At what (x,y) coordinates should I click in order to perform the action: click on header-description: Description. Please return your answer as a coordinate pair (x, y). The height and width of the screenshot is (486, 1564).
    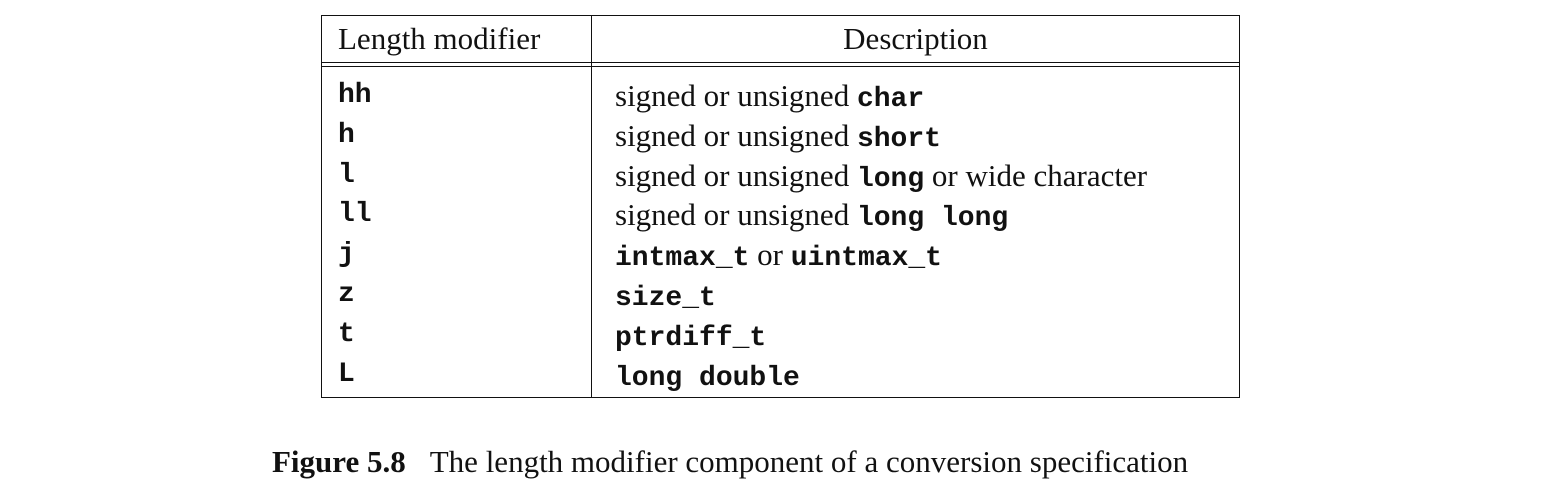
    Looking at the image, I should click on (915, 38).